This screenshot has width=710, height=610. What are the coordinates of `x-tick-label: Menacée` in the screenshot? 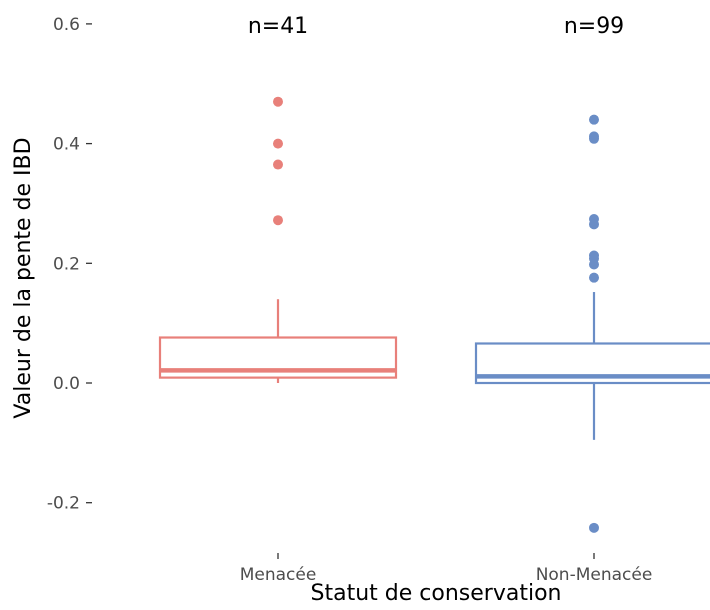 It's located at (278, 575).